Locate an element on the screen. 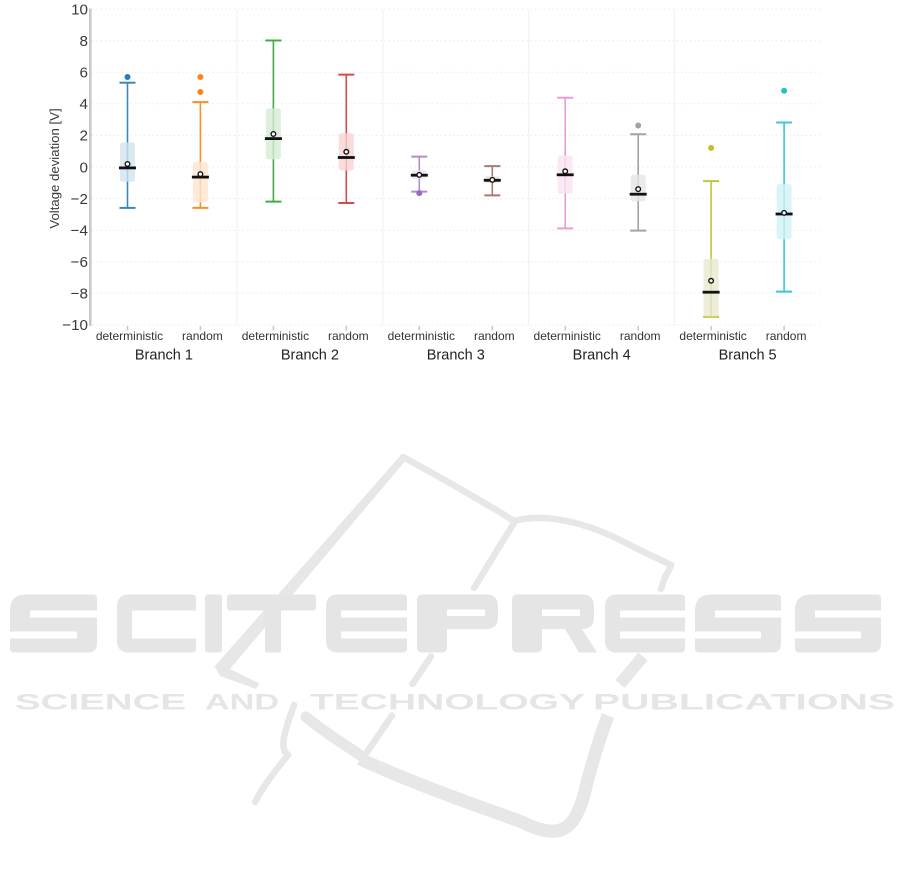 The width and height of the screenshot is (901, 884). svg-text: Branch 4 is located at coordinates (602, 356).